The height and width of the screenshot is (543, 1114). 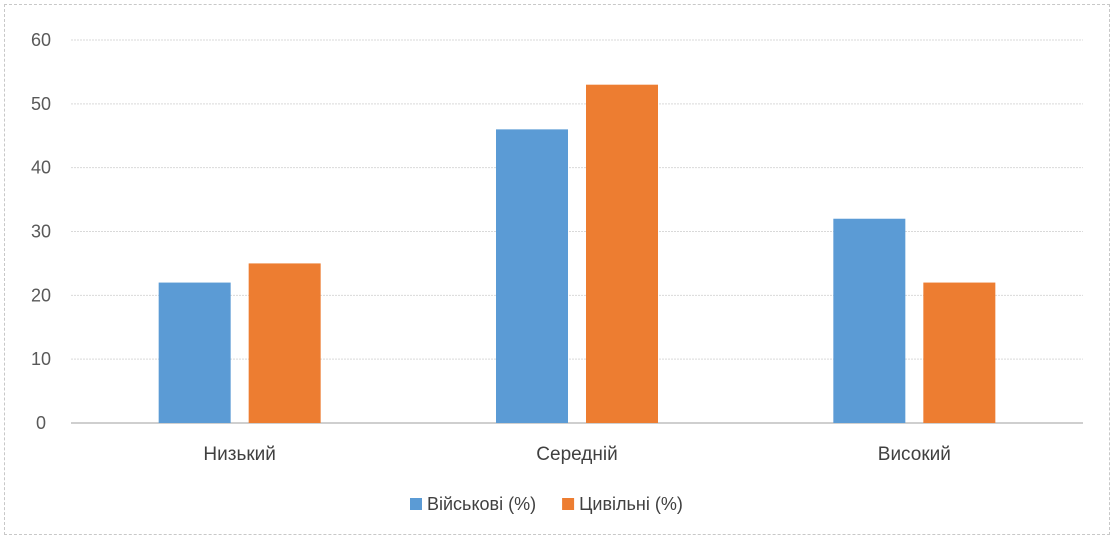 I want to click on legend: Військові (%) Цивільні (%), so click(x=546, y=504).